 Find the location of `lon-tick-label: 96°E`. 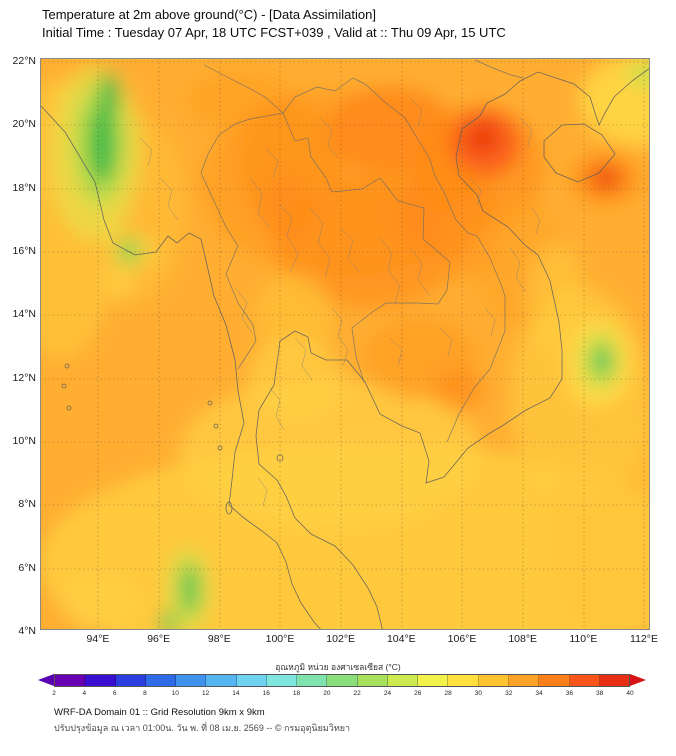

lon-tick-label: 96°E is located at coordinates (159, 639).